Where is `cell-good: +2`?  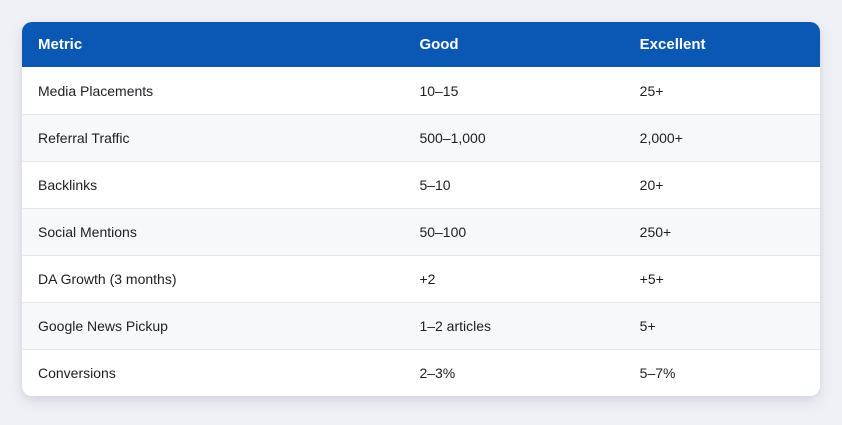 cell-good: +2 is located at coordinates (513, 278).